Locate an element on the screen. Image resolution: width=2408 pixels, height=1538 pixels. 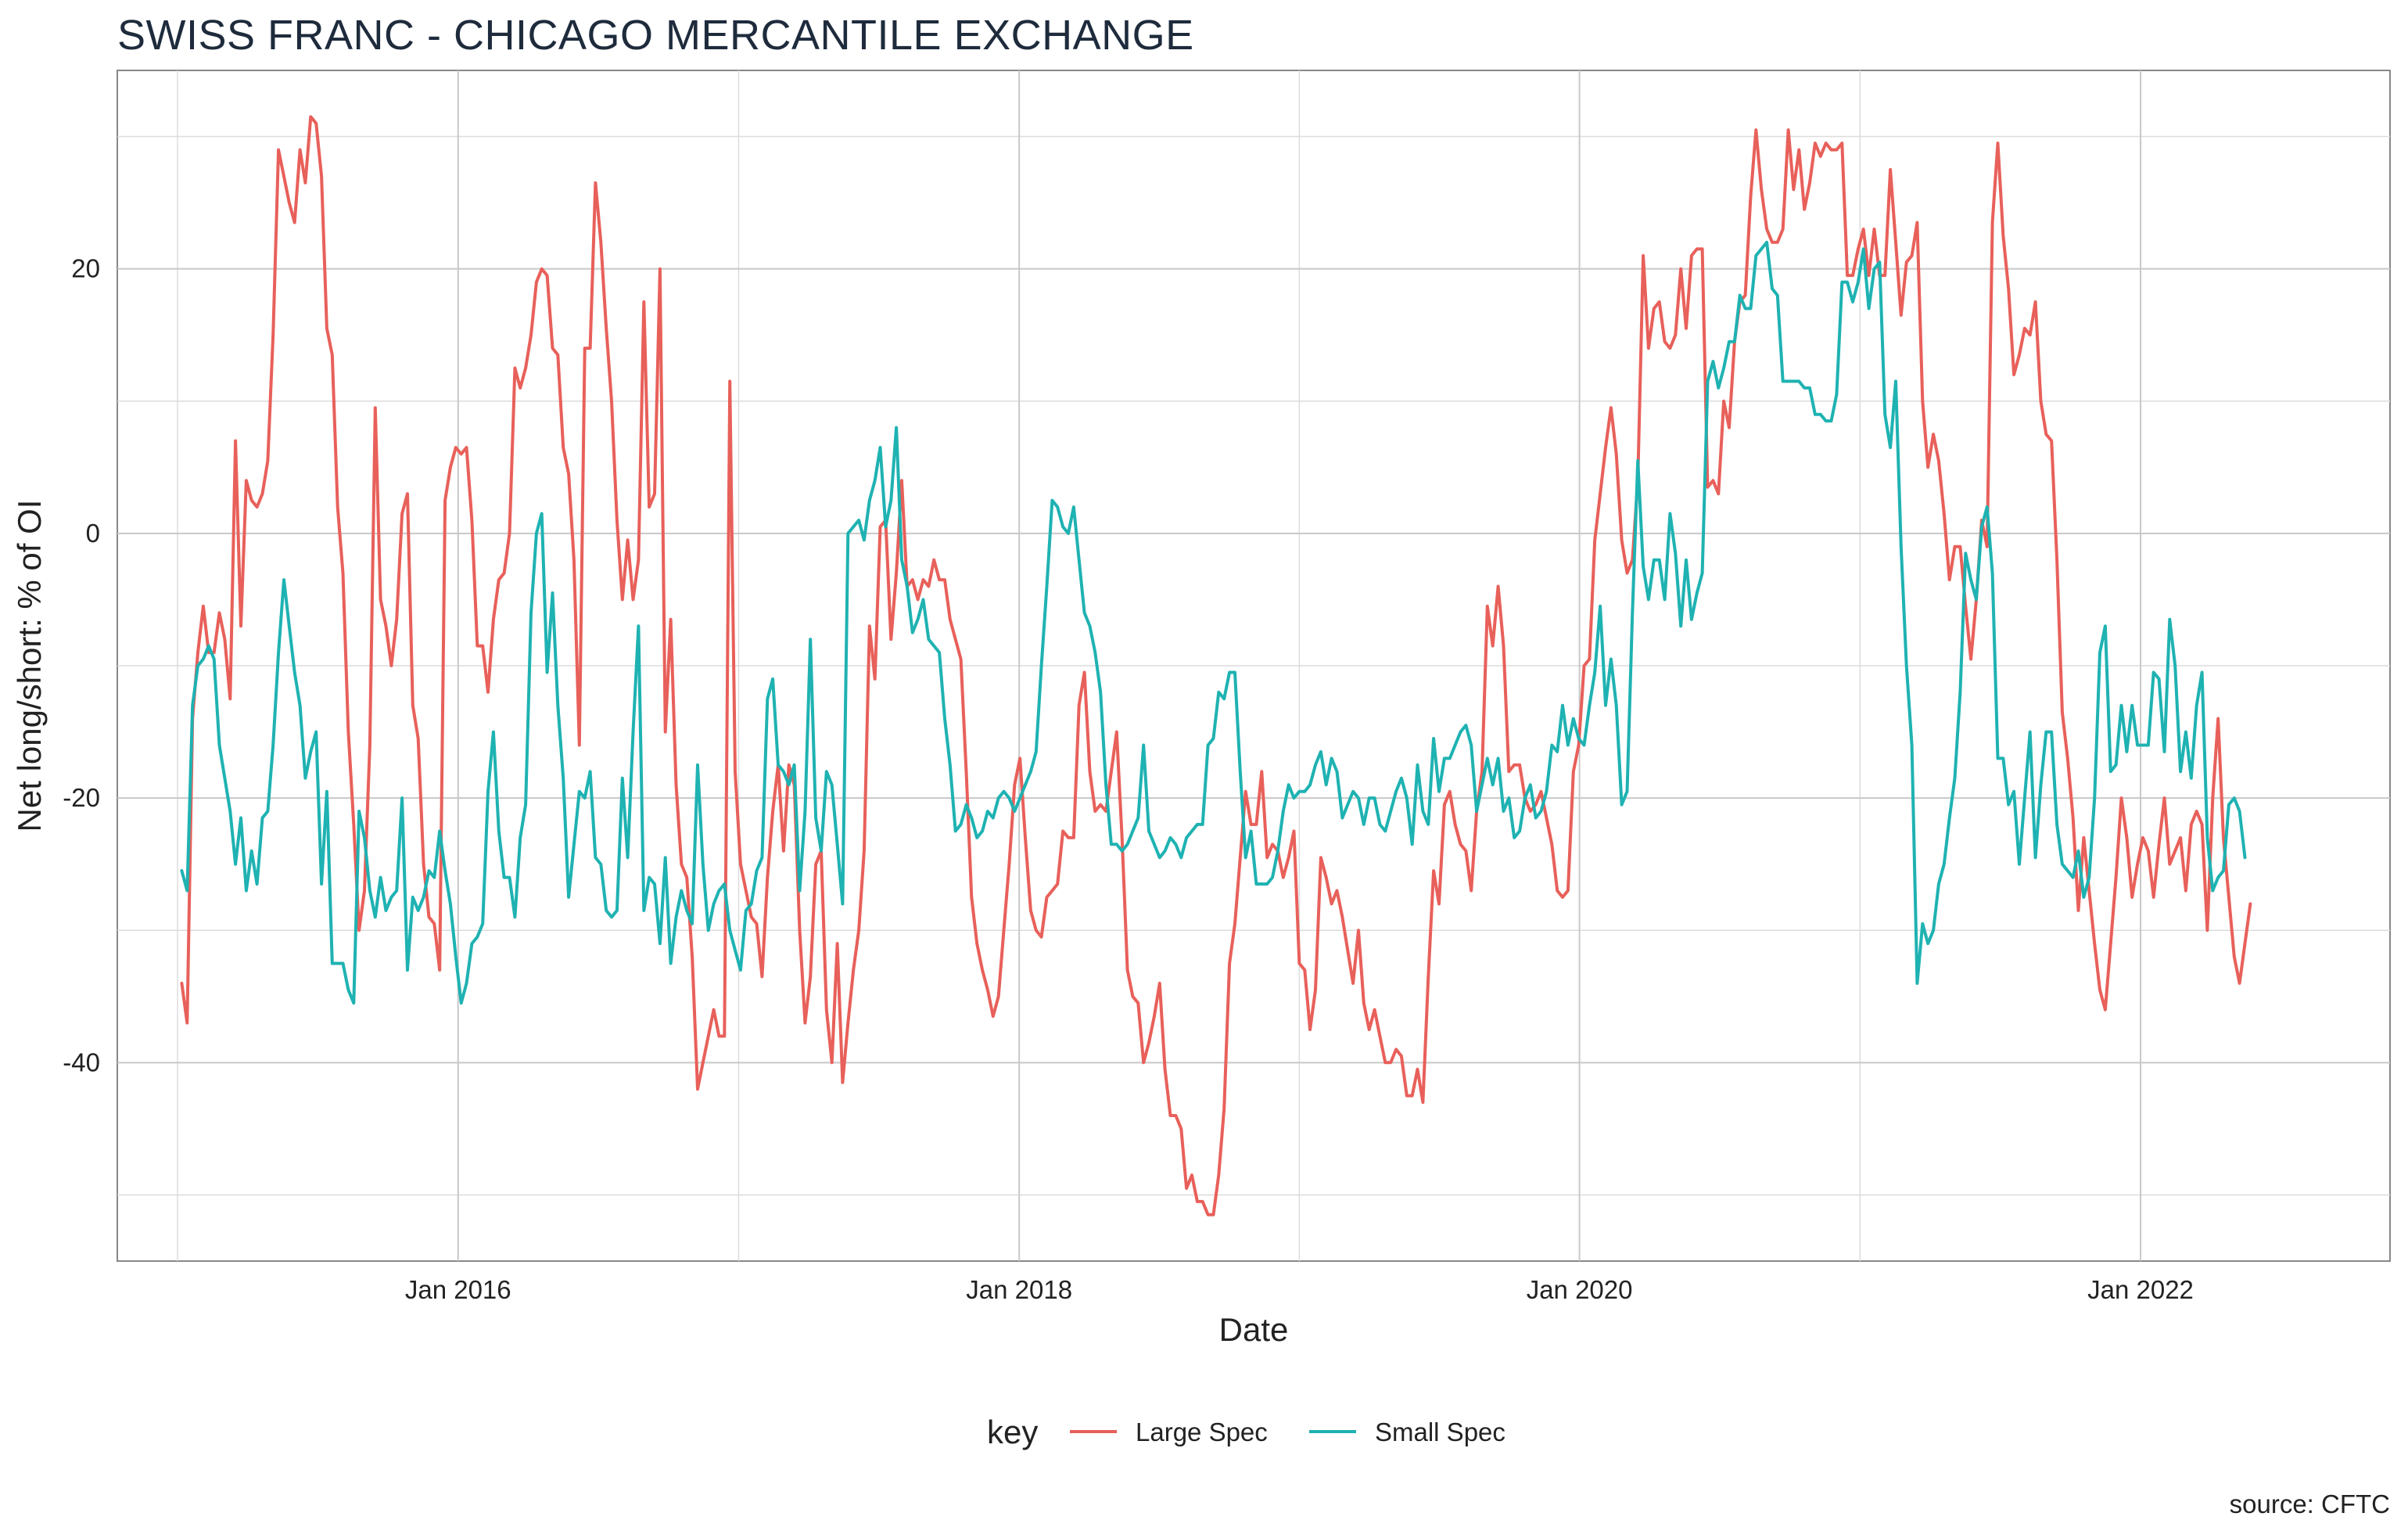
legend-label-large-spec: Large Spec is located at coordinates (1202, 1432).